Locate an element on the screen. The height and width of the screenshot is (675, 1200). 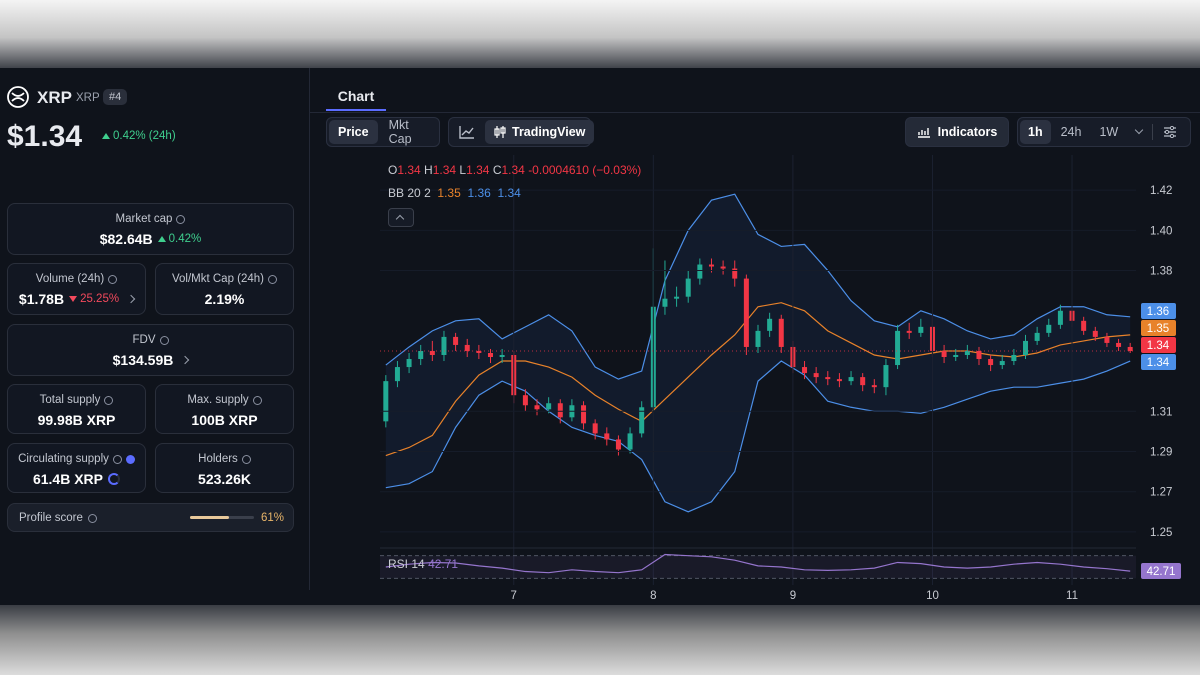
separator is located at coordinates (1153, 132).